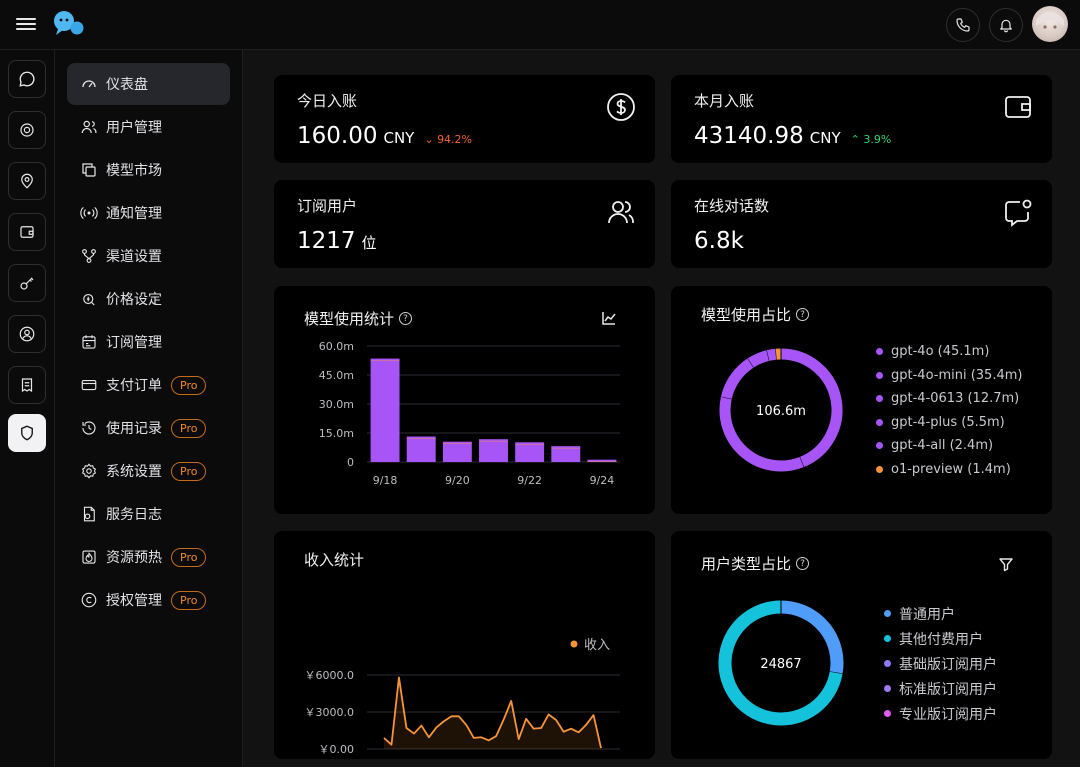 The image size is (1080, 767). What do you see at coordinates (384, 136) in the screenshot?
I see `stat-value: 160.00 CNY ⌄ 94.2%` at bounding box center [384, 136].